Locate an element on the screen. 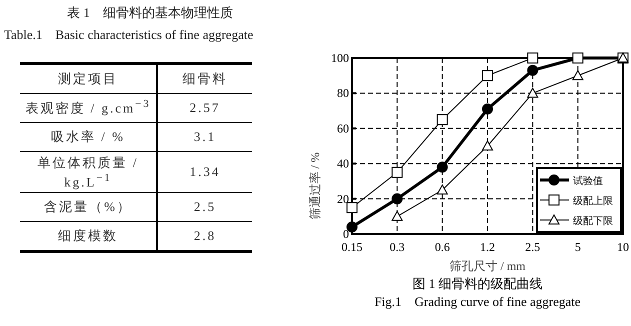 Image resolution: width=631 pixels, height=326 pixels. text: Table.1 Basic characteristics of fine aggregate is located at coordinates (129, 35).